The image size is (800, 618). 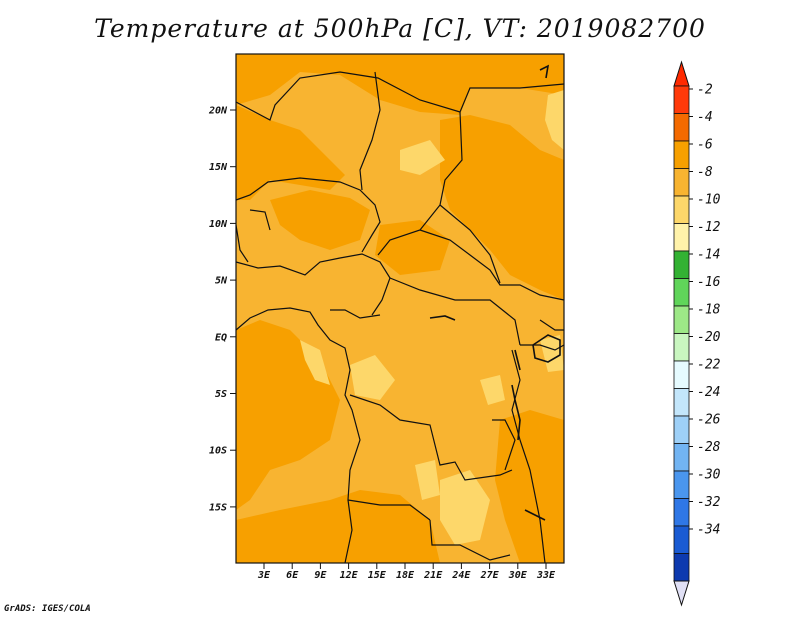 I want to click on colorbar-label: -30, so click(x=709, y=475).